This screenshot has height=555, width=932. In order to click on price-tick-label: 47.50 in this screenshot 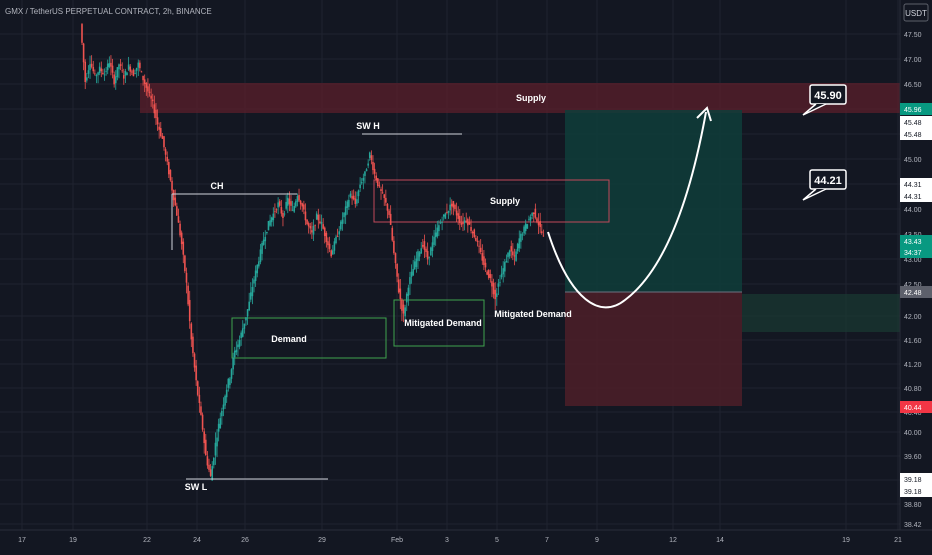, I will do `click(913, 35)`.